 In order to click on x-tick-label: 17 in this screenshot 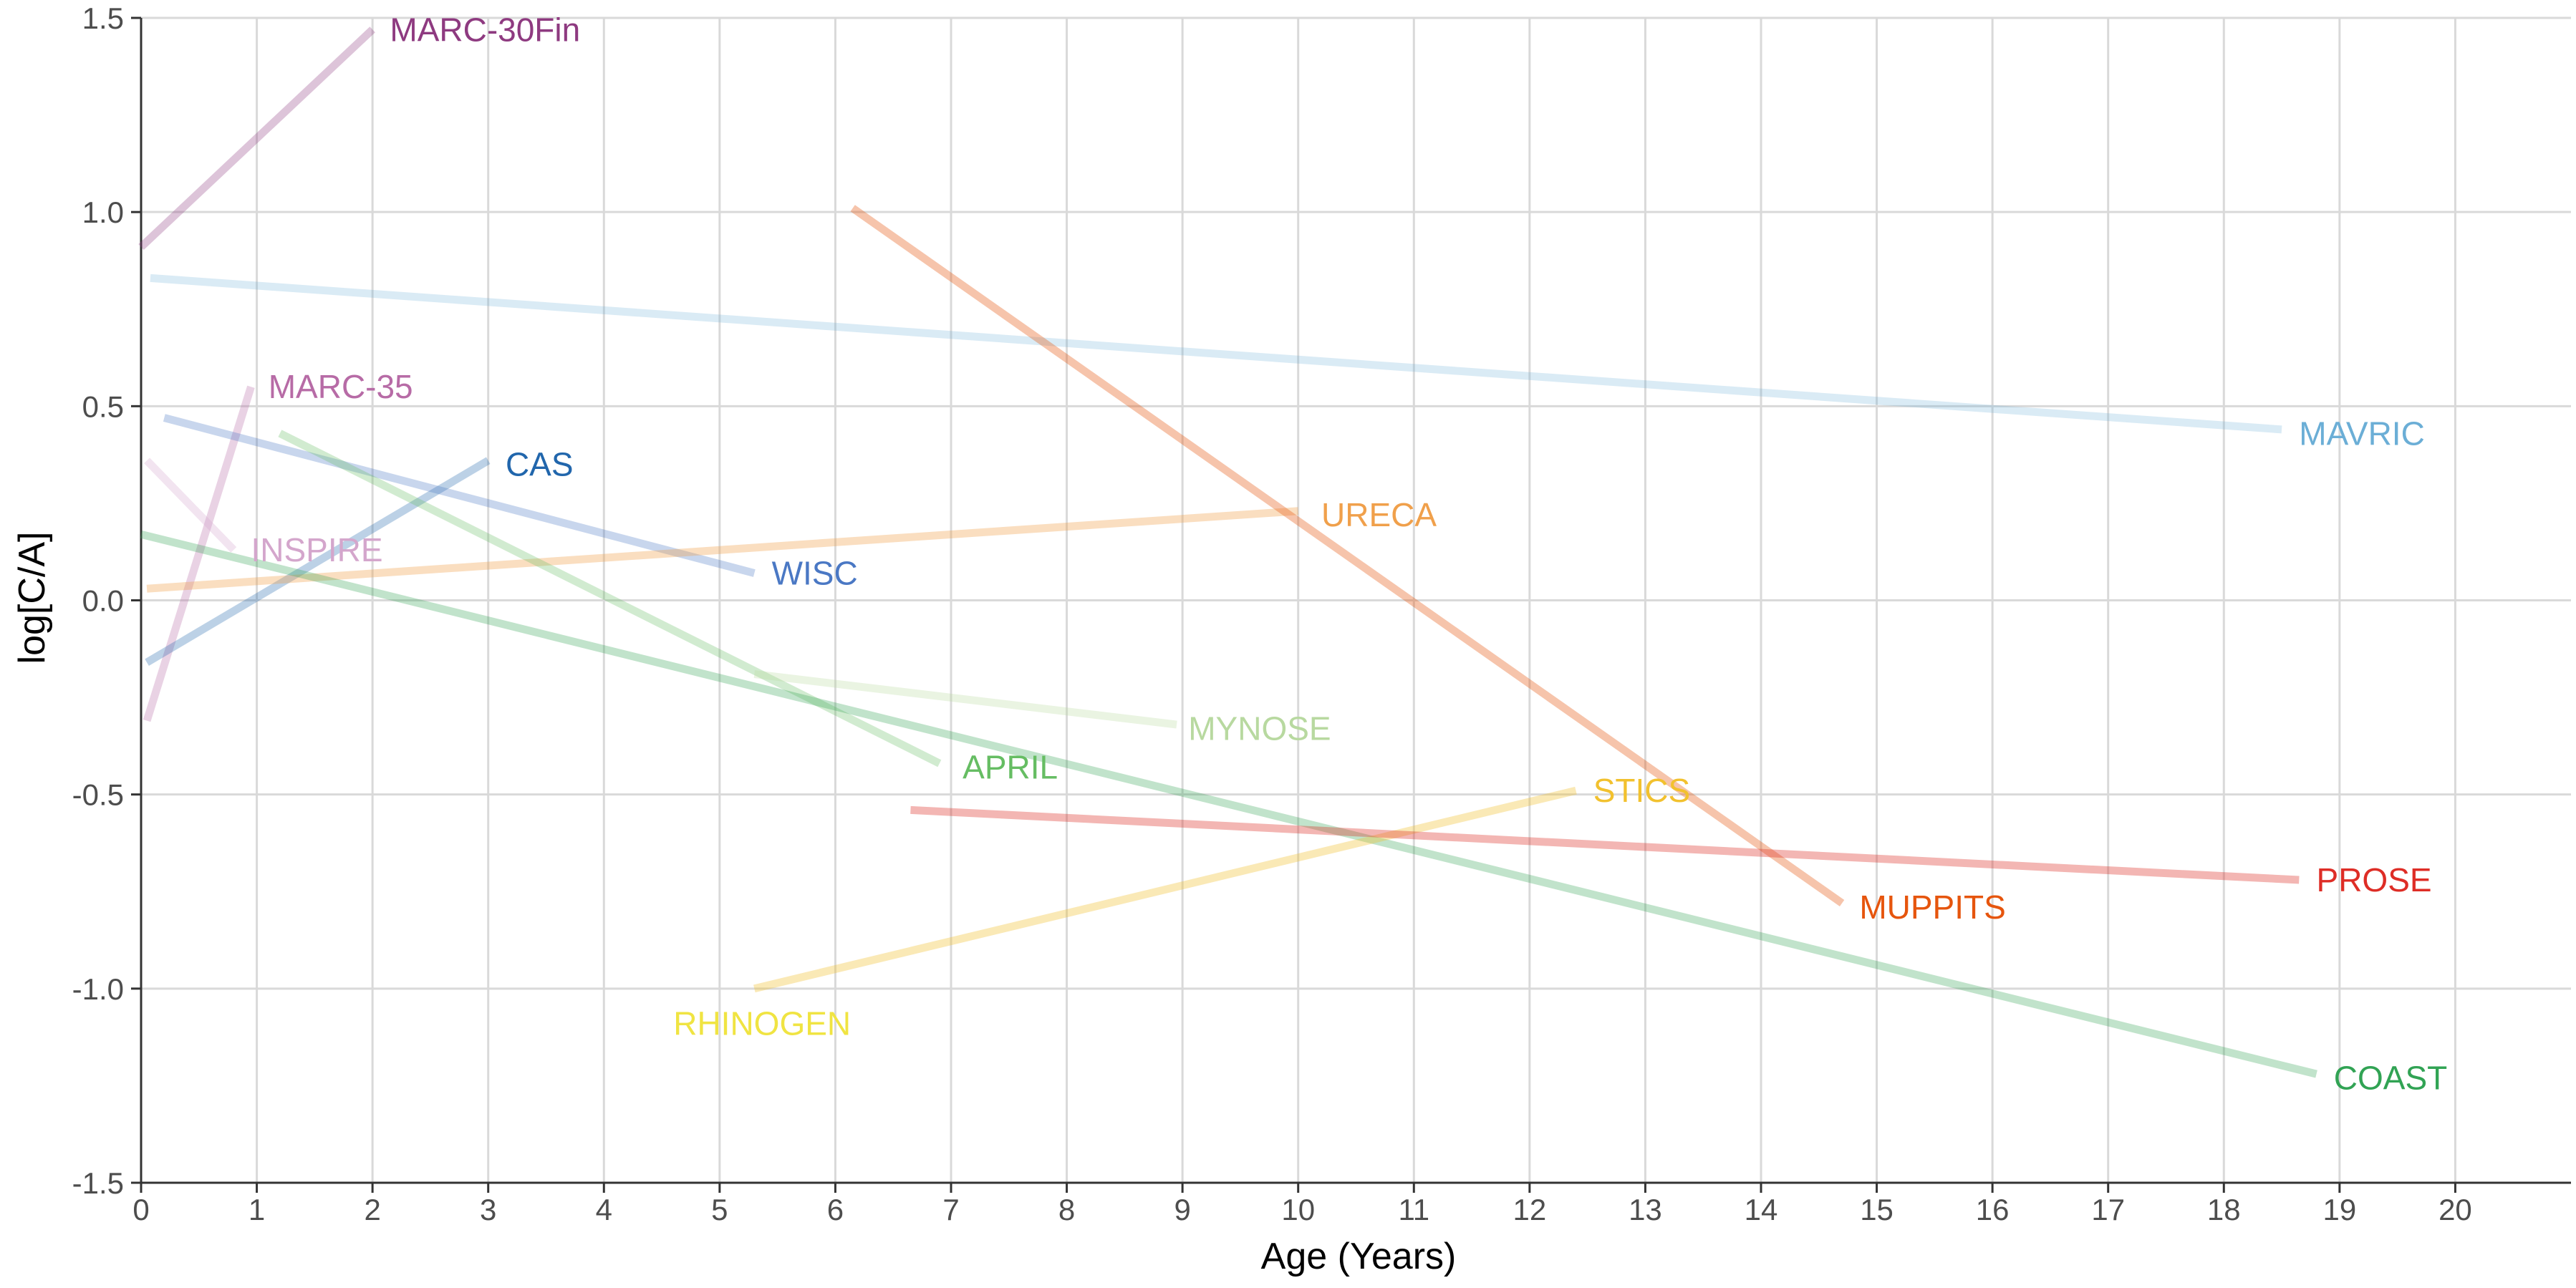, I will do `click(2108, 1210)`.